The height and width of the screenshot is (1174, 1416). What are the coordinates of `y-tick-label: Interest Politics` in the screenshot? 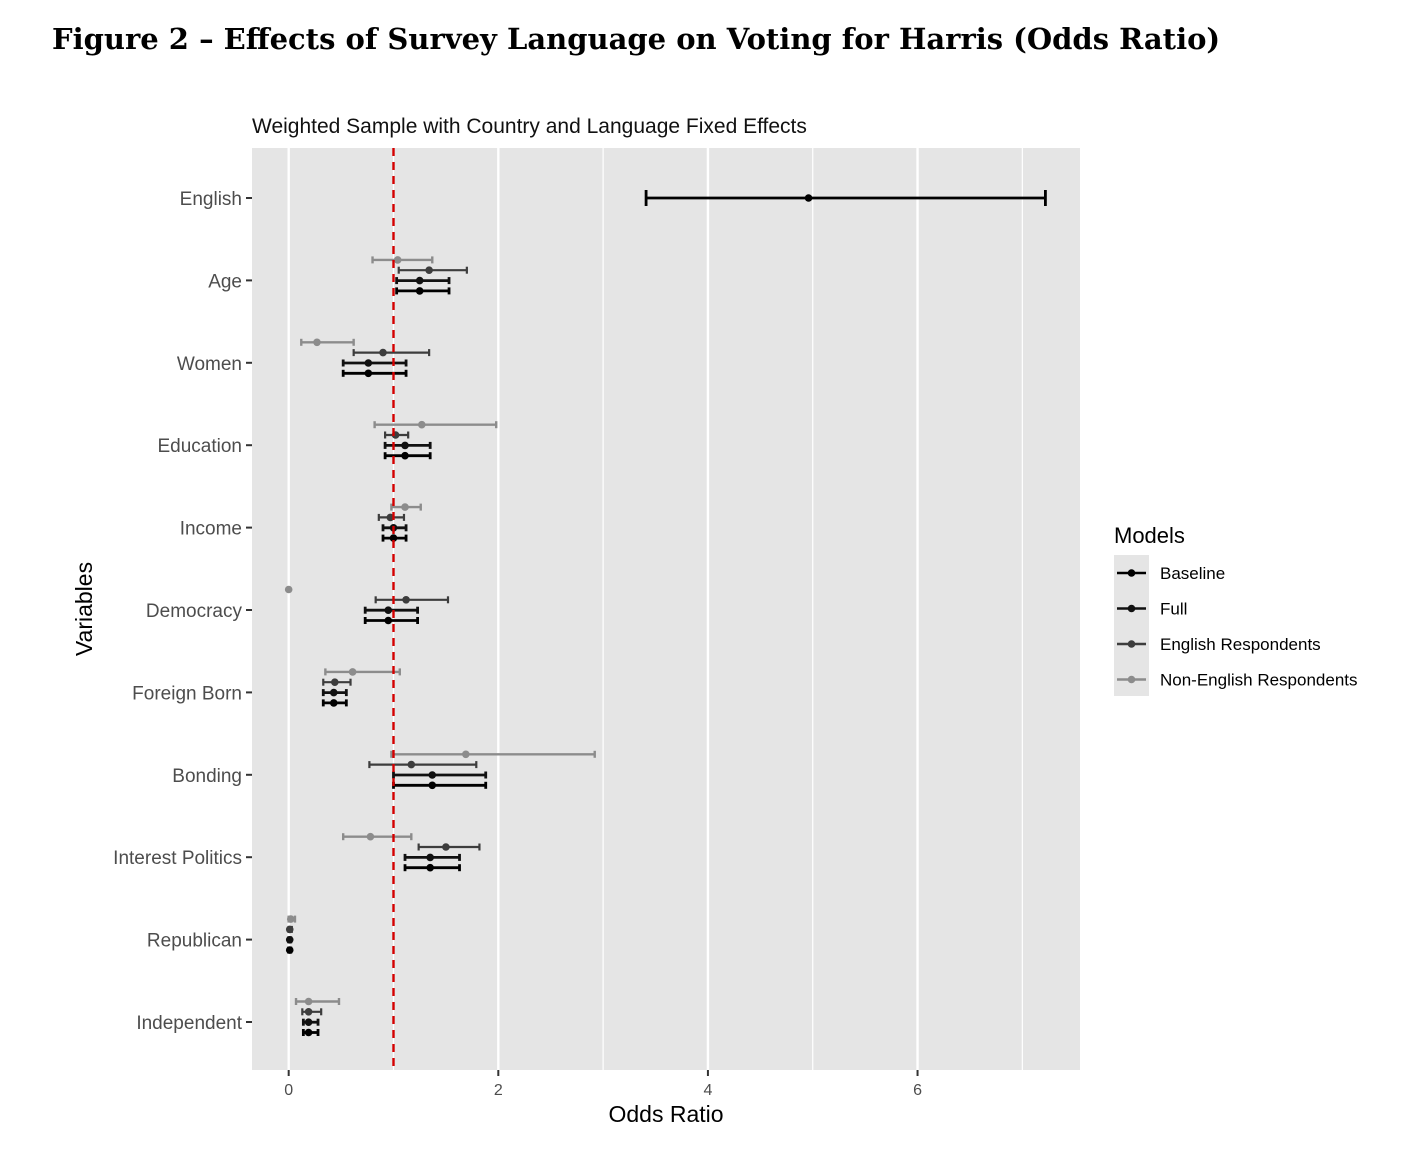 It's located at (177, 858).